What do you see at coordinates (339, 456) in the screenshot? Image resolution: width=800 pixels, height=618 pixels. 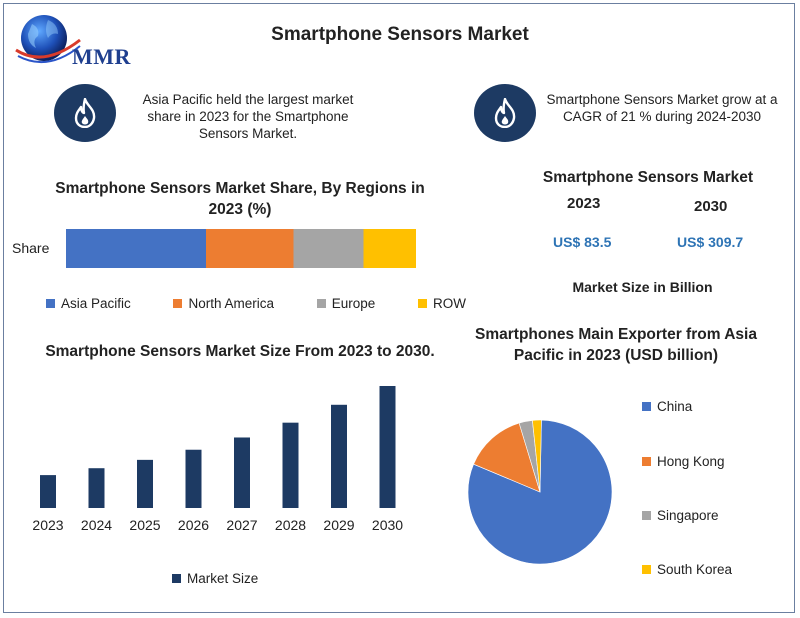 I see `size-bar-2029` at bounding box center [339, 456].